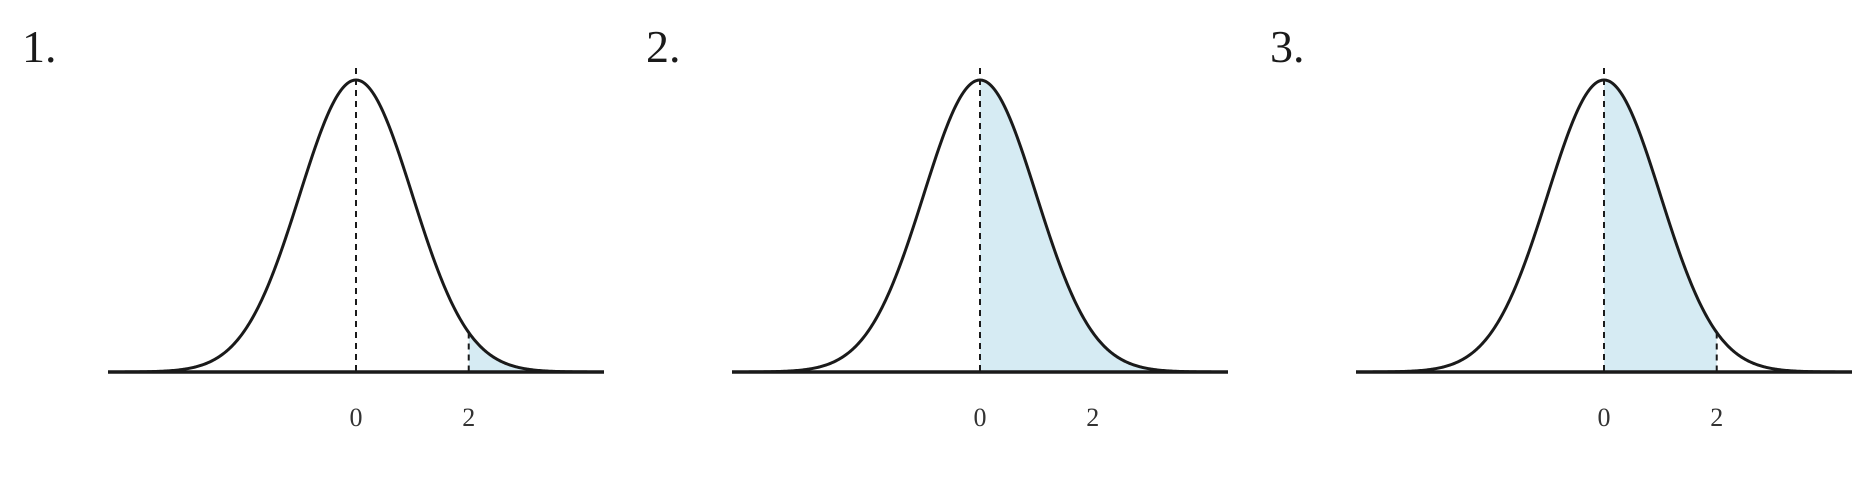 The height and width of the screenshot is (504, 1872). I want to click on panel-label: 3., so click(1287, 46).